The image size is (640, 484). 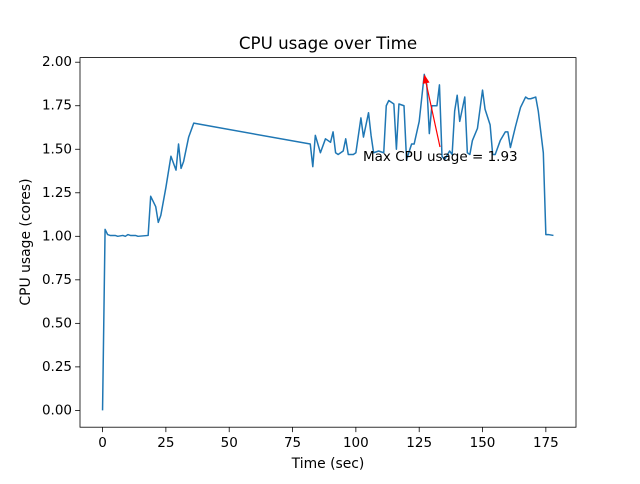 I want to click on x-tick-label: 125, so click(x=419, y=443).